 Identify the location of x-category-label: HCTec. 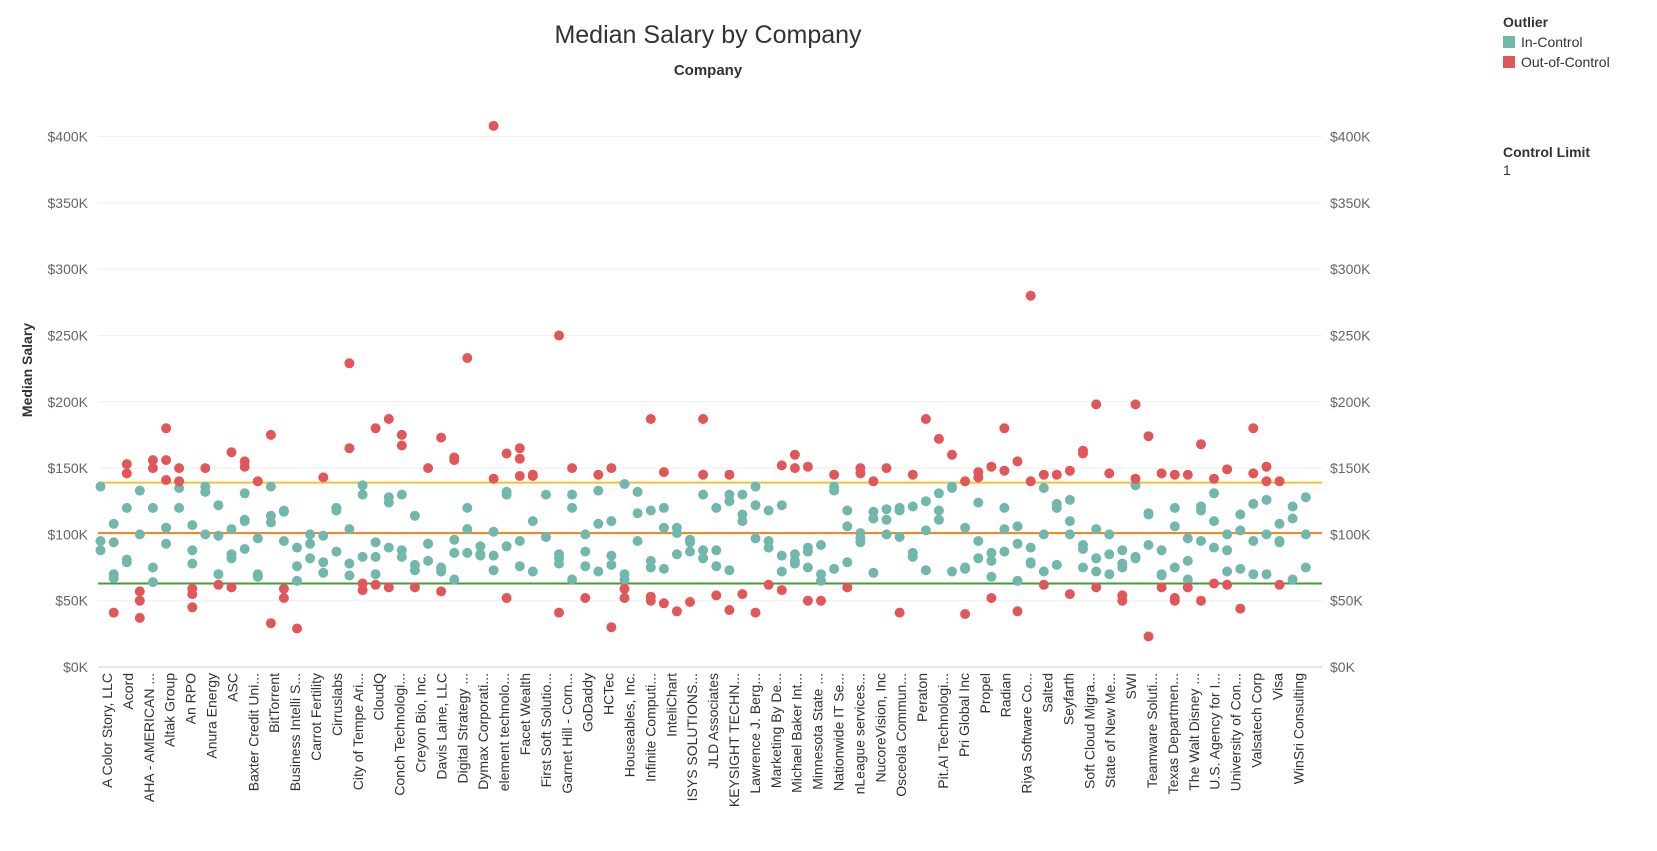
(609, 694).